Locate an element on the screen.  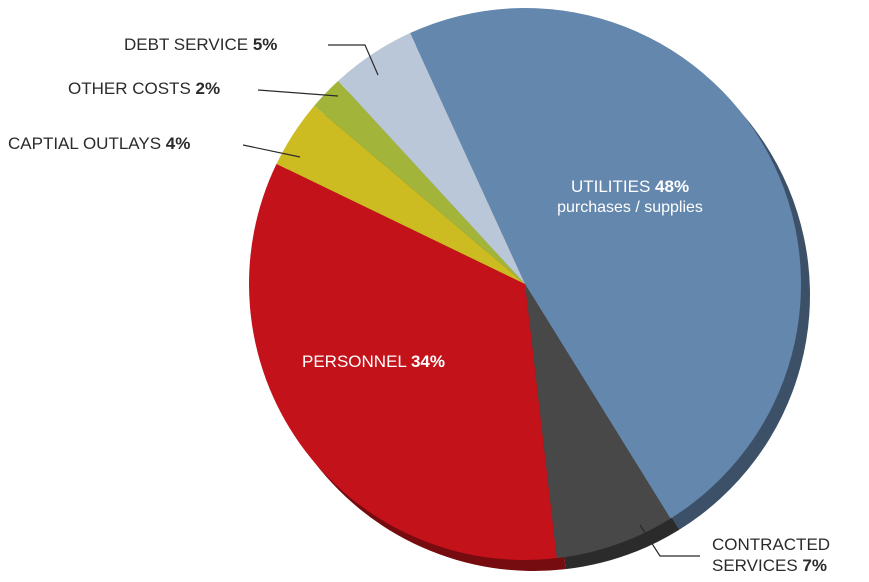
slice-label: OTHER COSTS 2% is located at coordinates (144, 88).